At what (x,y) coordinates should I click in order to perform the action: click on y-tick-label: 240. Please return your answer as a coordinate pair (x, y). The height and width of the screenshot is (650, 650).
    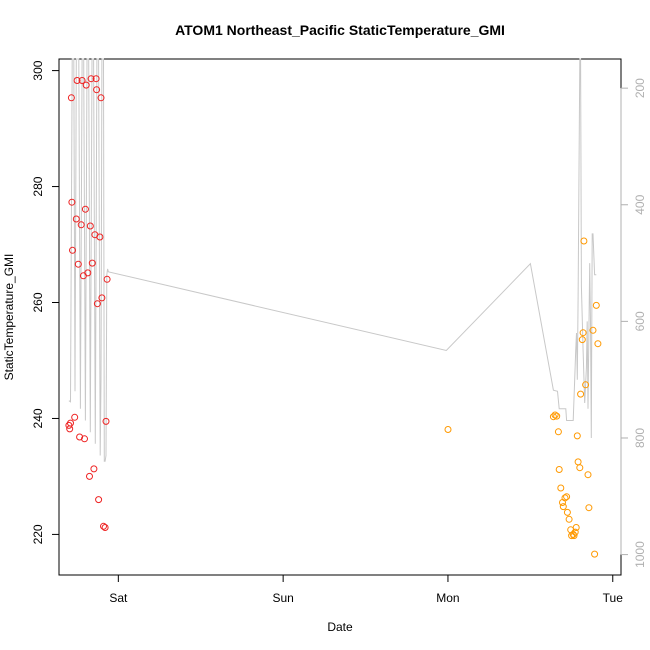
    Looking at the image, I should click on (38, 418).